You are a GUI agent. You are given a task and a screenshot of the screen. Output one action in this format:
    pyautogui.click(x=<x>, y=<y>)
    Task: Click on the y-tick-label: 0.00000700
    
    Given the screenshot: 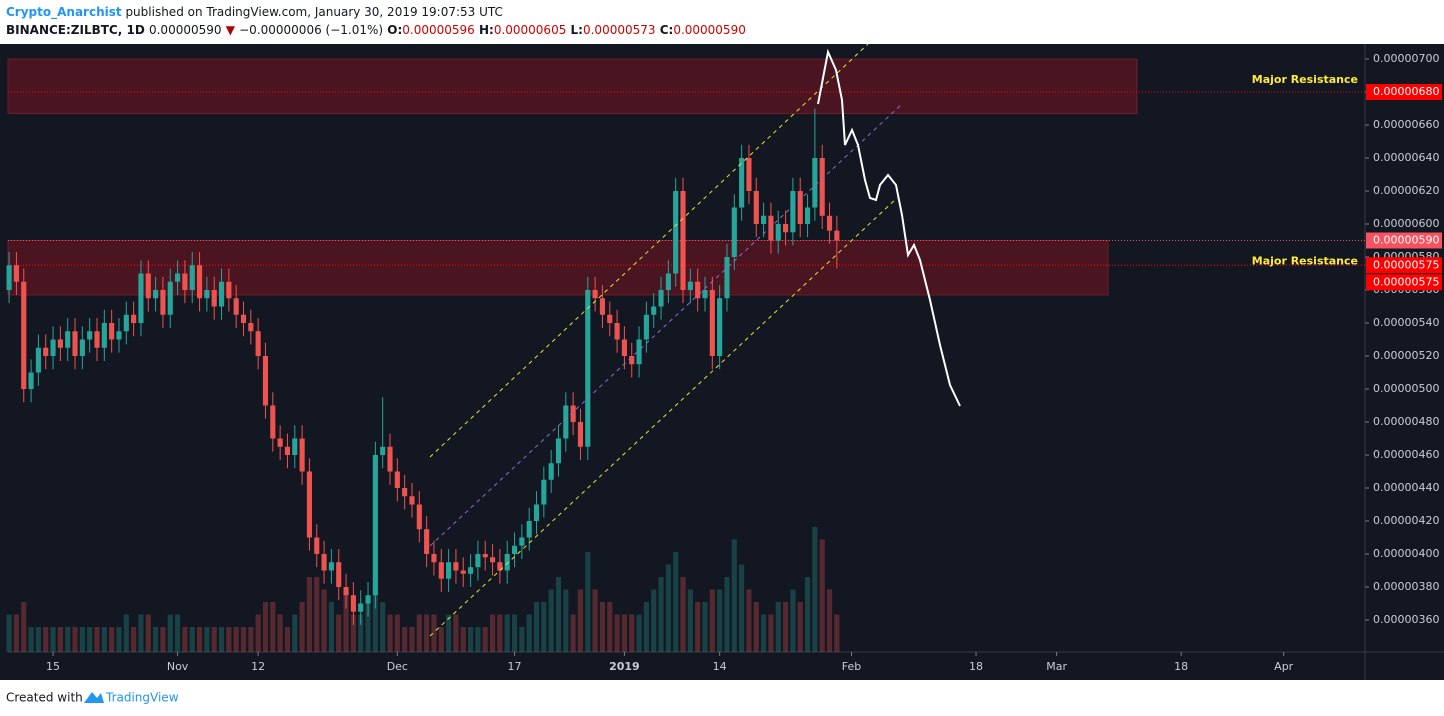 What is the action you would take?
    pyautogui.click(x=1406, y=58)
    